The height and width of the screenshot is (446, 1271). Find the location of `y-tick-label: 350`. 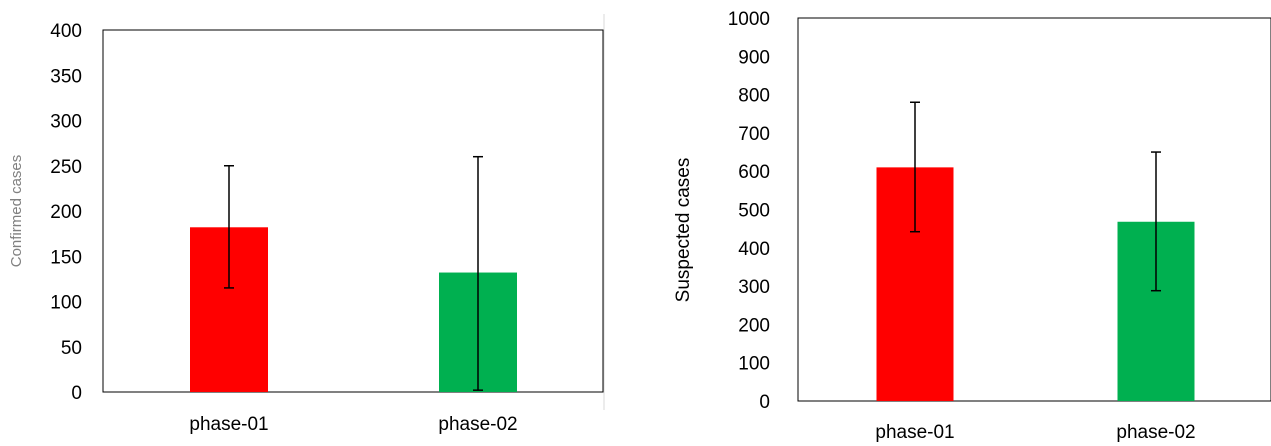

y-tick-label: 350 is located at coordinates (66, 76).